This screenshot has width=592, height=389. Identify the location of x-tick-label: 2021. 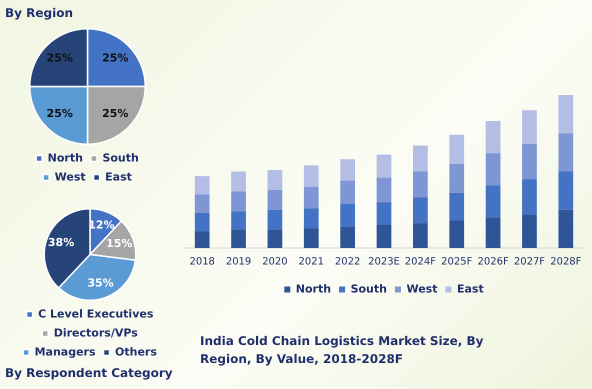
(311, 262).